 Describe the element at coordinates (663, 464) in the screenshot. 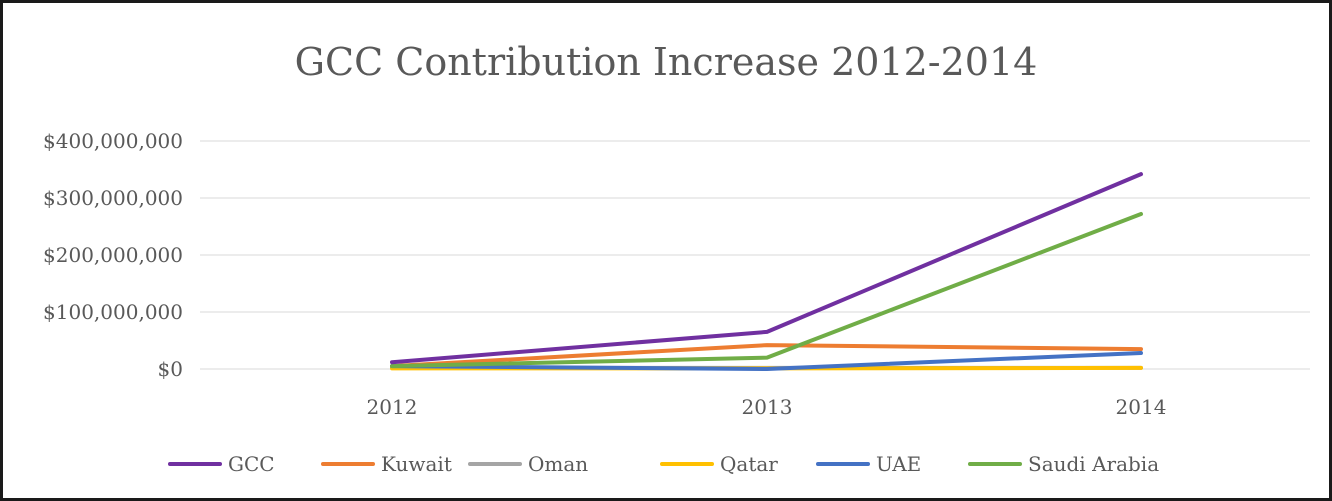

I see `legend: GCC Kuwait Oman Qatar UAE Saudi Arabia` at that location.